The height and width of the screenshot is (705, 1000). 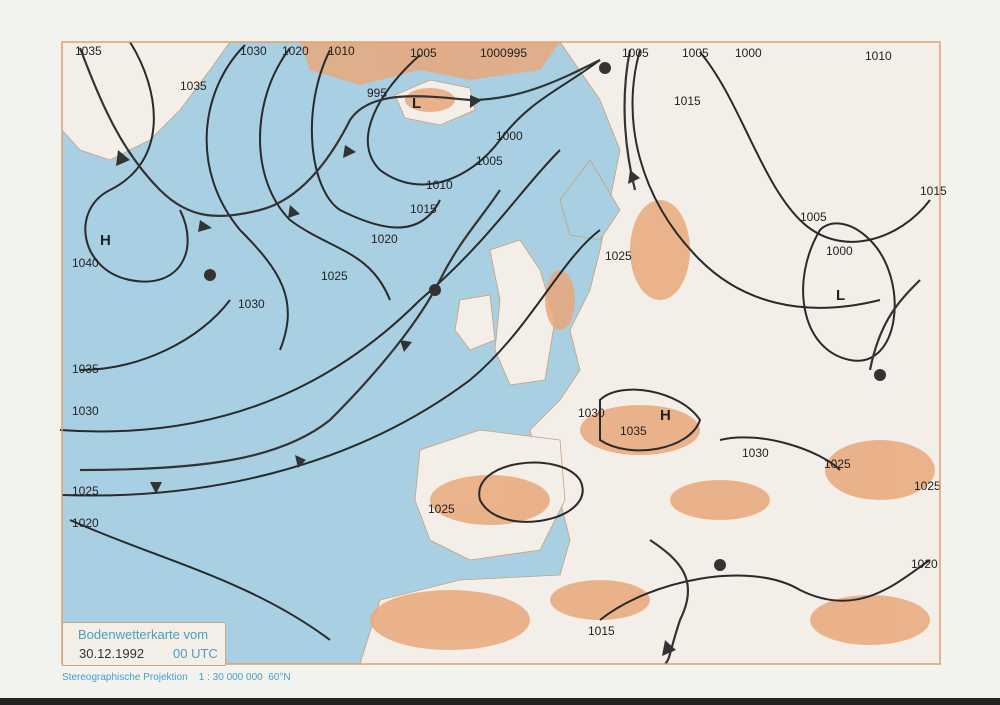 I want to click on scan-edge, so click(x=500, y=701).